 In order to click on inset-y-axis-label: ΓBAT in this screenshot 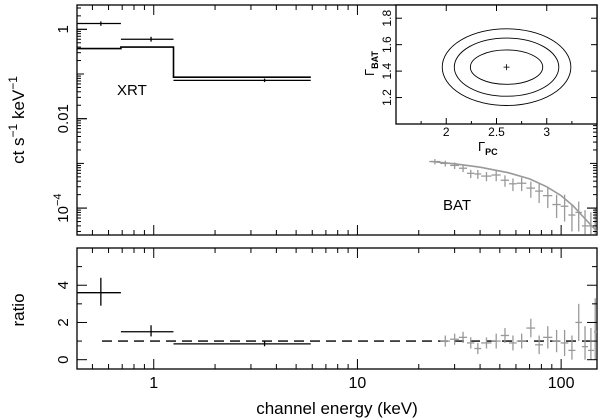, I will do `click(371, 63)`.